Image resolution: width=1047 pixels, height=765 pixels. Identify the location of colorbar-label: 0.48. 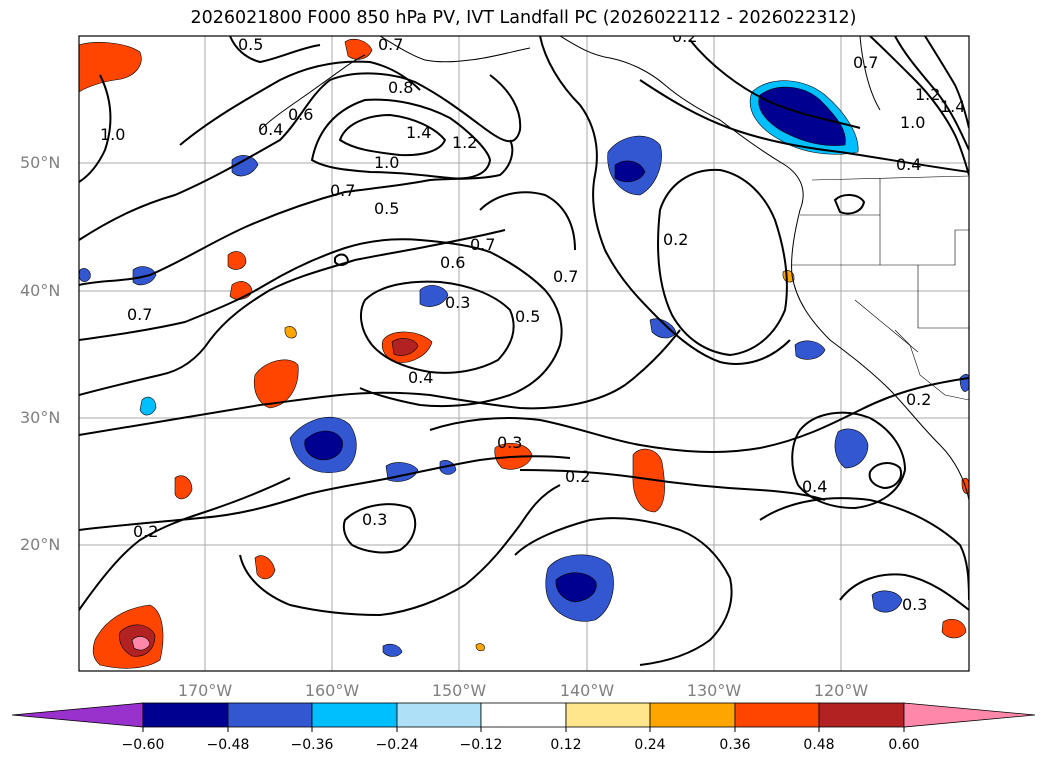
(819, 745).